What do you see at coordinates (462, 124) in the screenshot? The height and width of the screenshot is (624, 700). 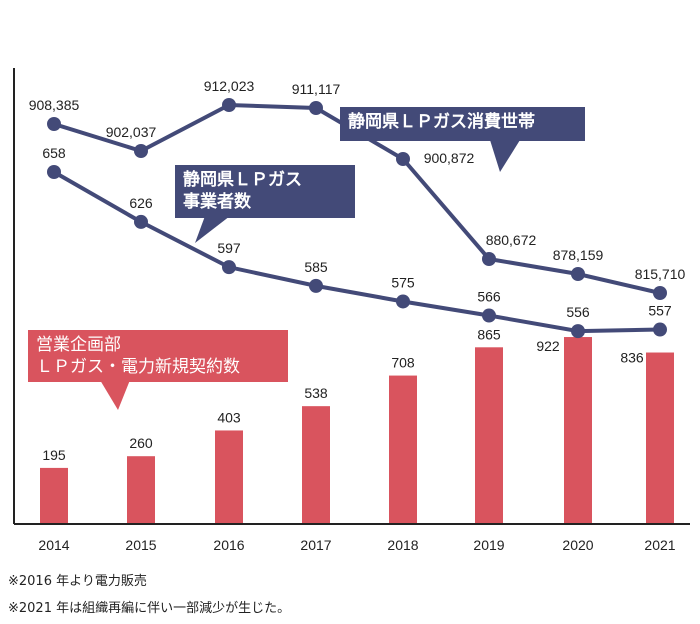 I see `households-callout: 静岡県ＬＰガス消費世帯` at bounding box center [462, 124].